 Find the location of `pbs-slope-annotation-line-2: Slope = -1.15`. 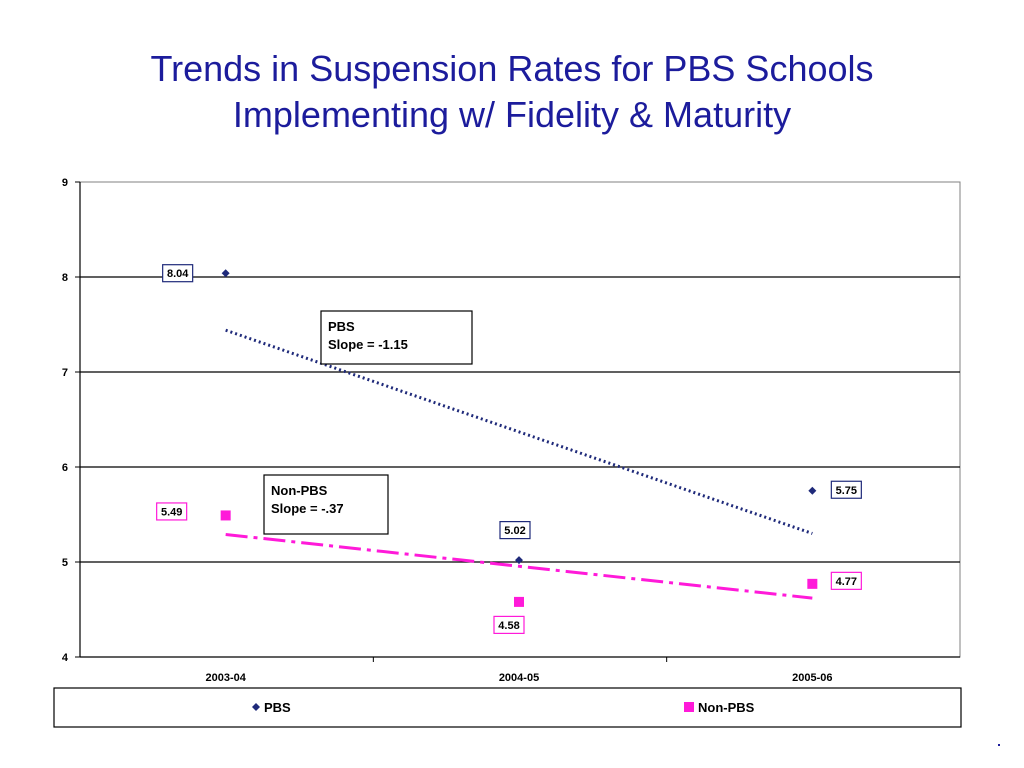

pbs-slope-annotation-line-2: Slope = -1.15 is located at coordinates (368, 344).